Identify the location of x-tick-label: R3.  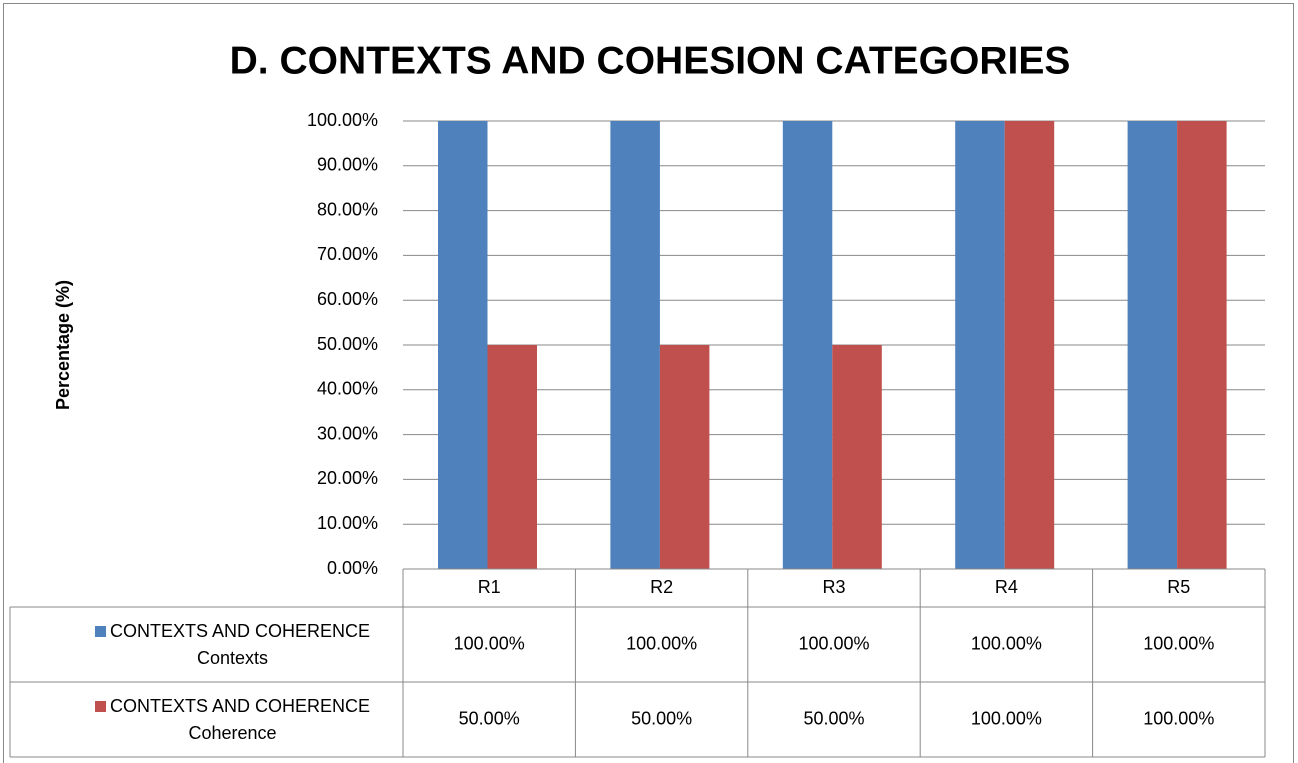
(833, 587).